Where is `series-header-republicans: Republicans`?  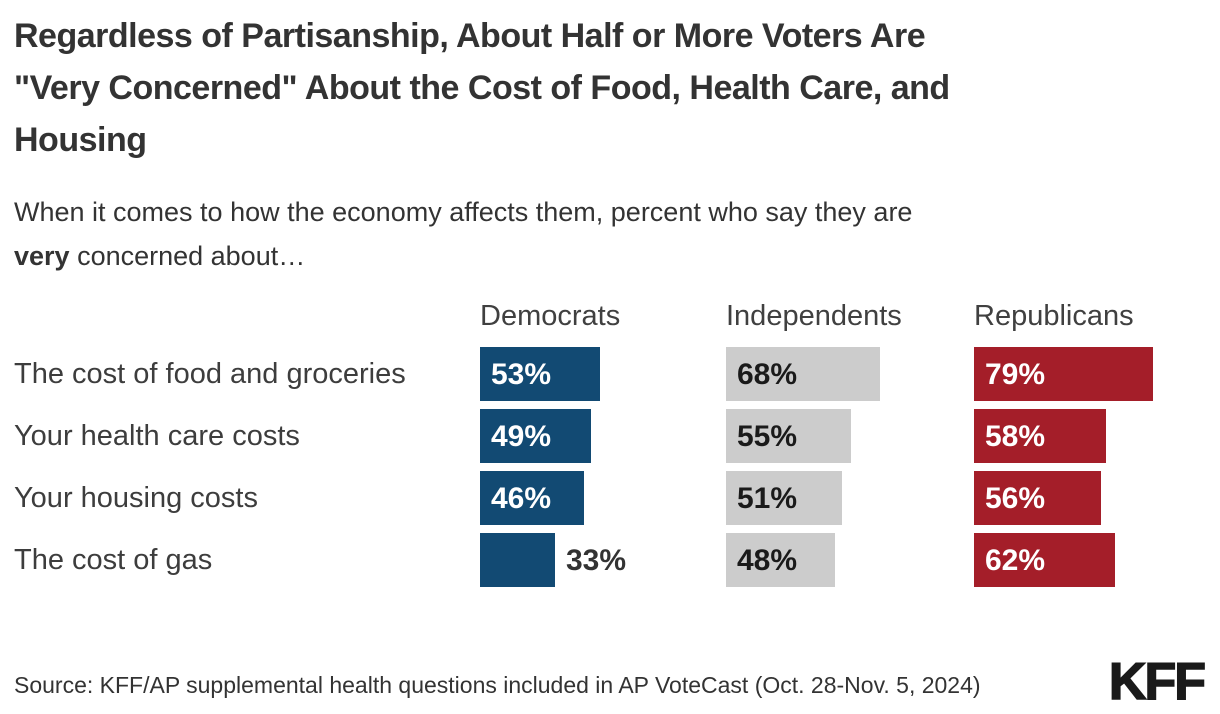
series-header-republicans: Republicans is located at coordinates (1054, 316).